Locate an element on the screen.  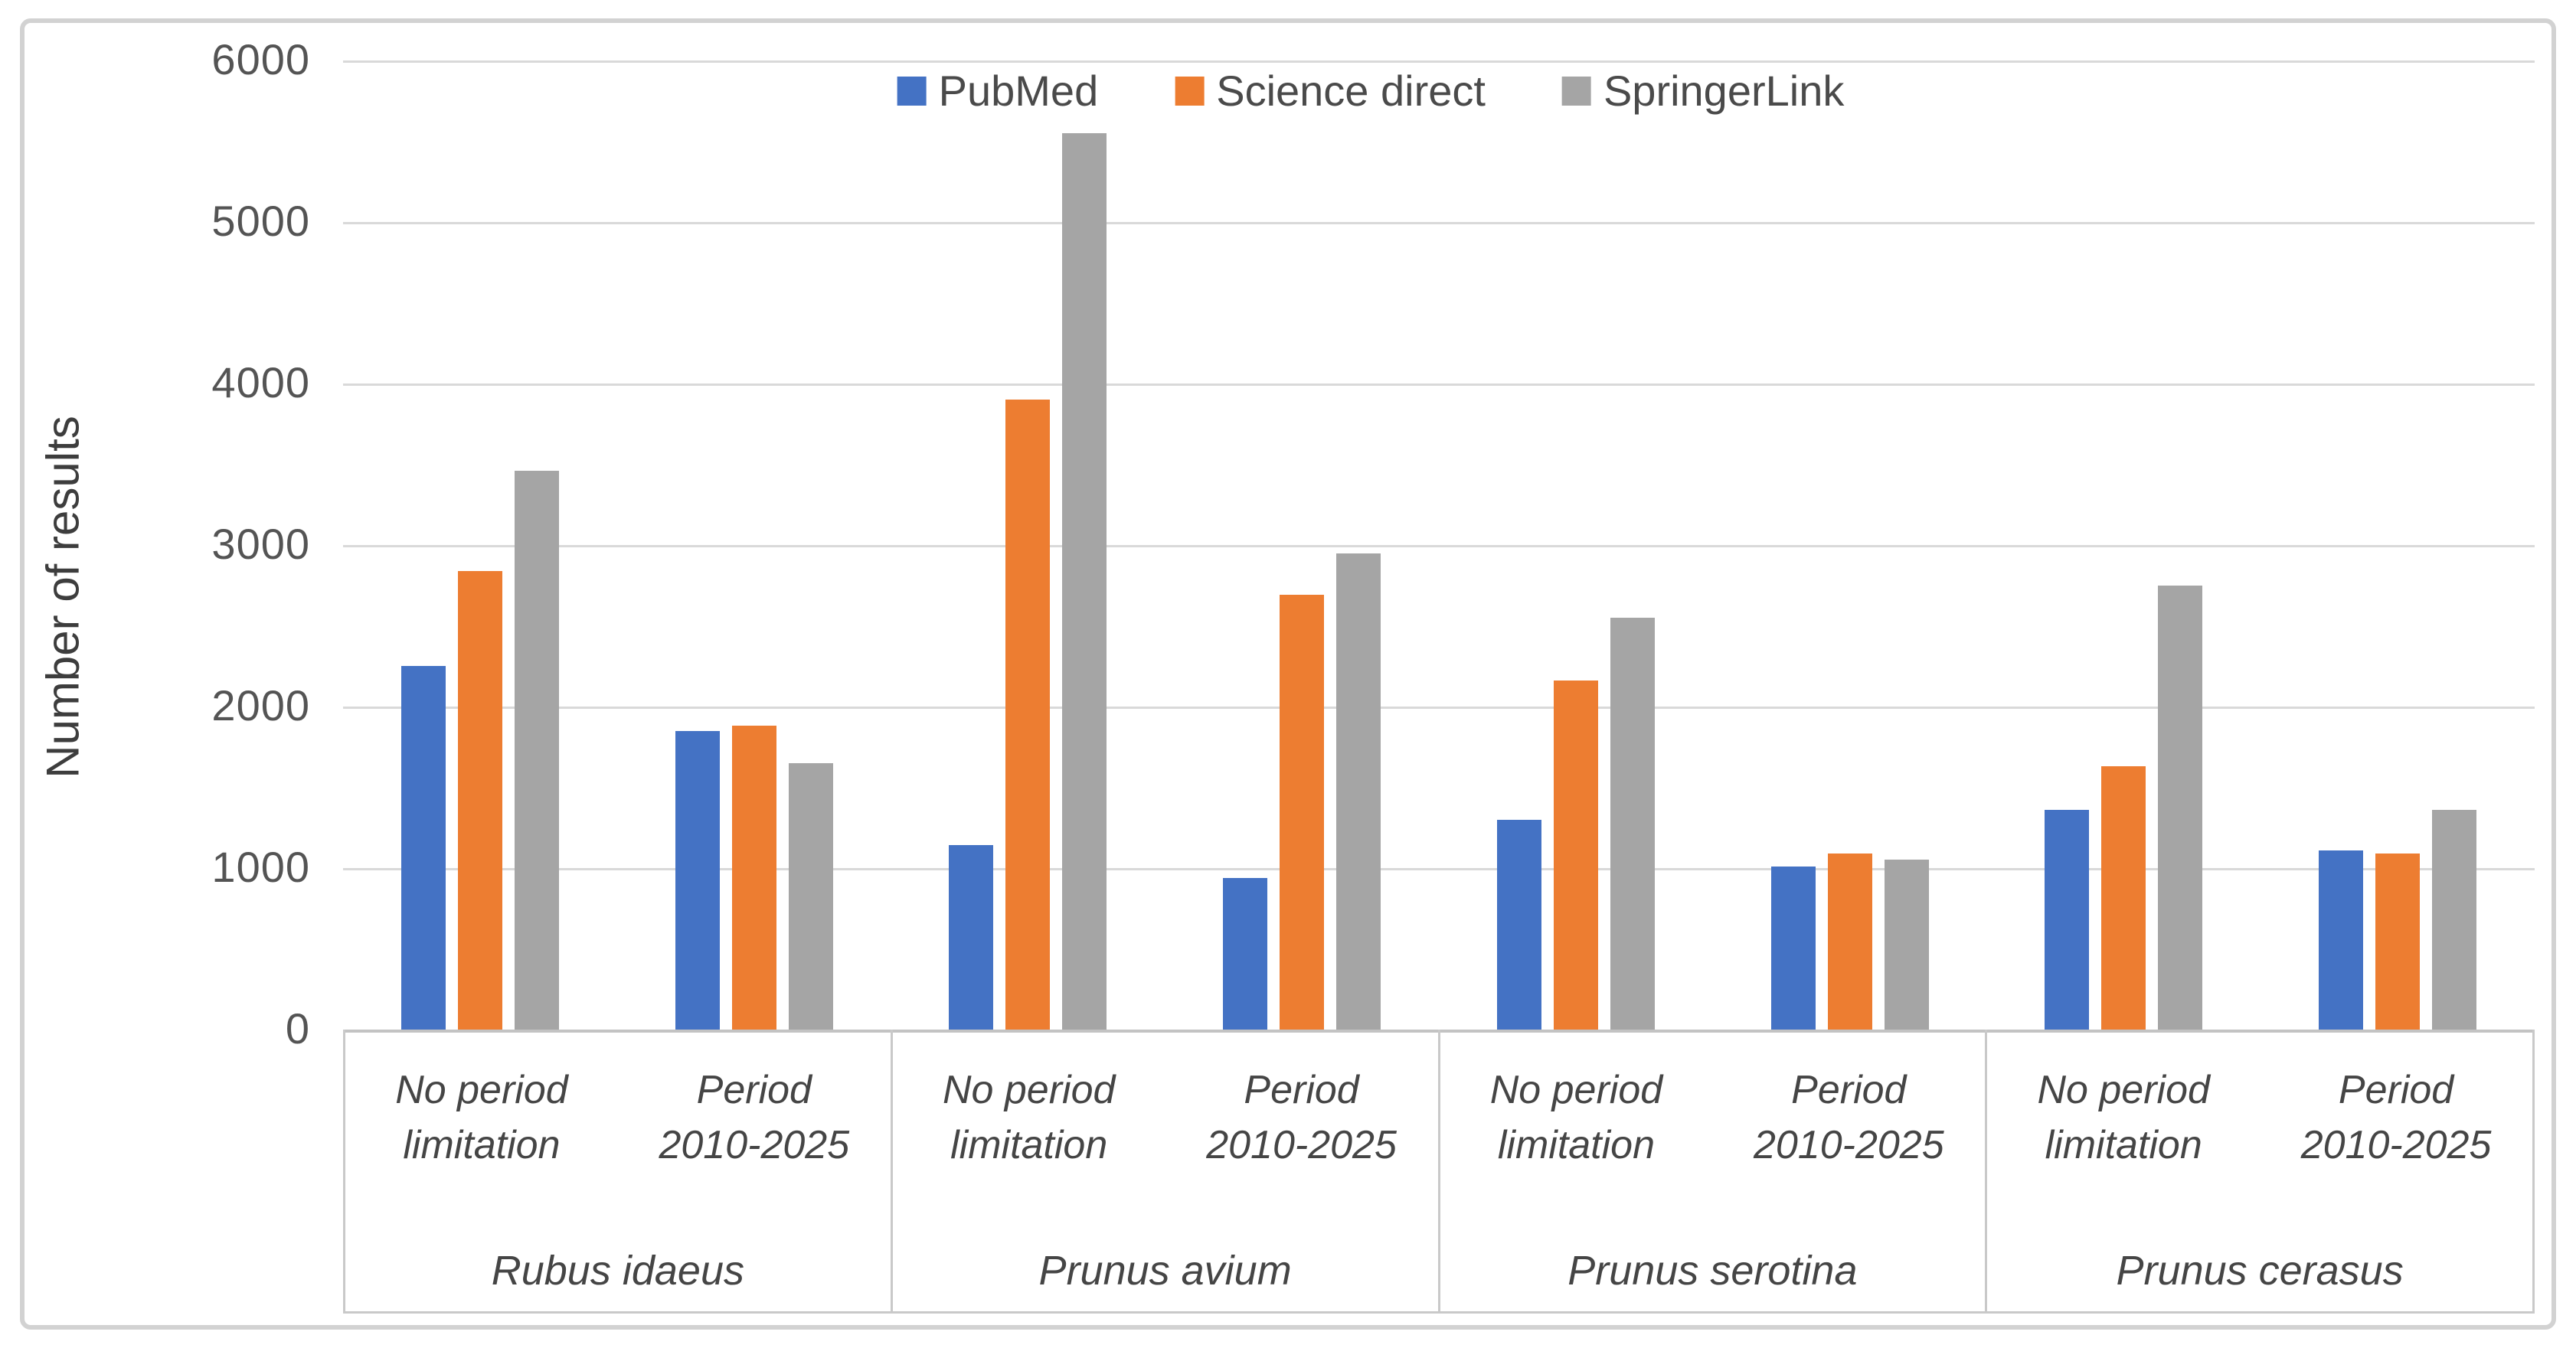
y-tick-label-5000: 5000 is located at coordinates (260, 221).